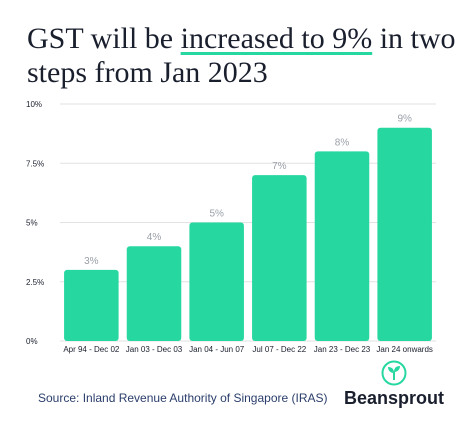 This screenshot has width=474, height=436. Describe the element at coordinates (32, 341) in the screenshot. I see `y-tick-label: 0%` at that location.